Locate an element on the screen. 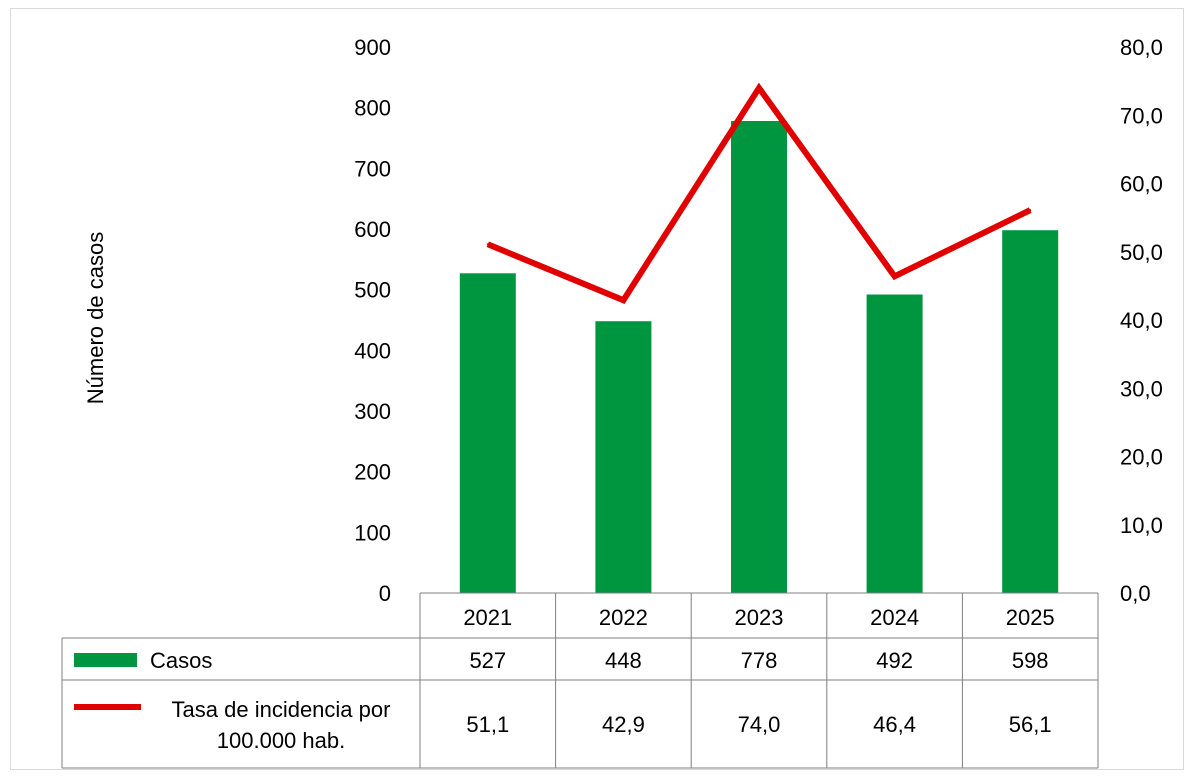  y-axis-label: Número de casos is located at coordinates (95, 318).